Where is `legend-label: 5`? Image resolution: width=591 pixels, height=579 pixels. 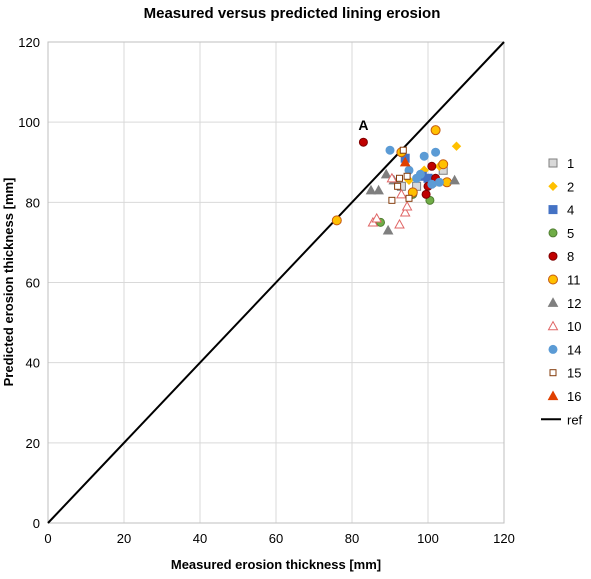
legend-label: 5 is located at coordinates (570, 233).